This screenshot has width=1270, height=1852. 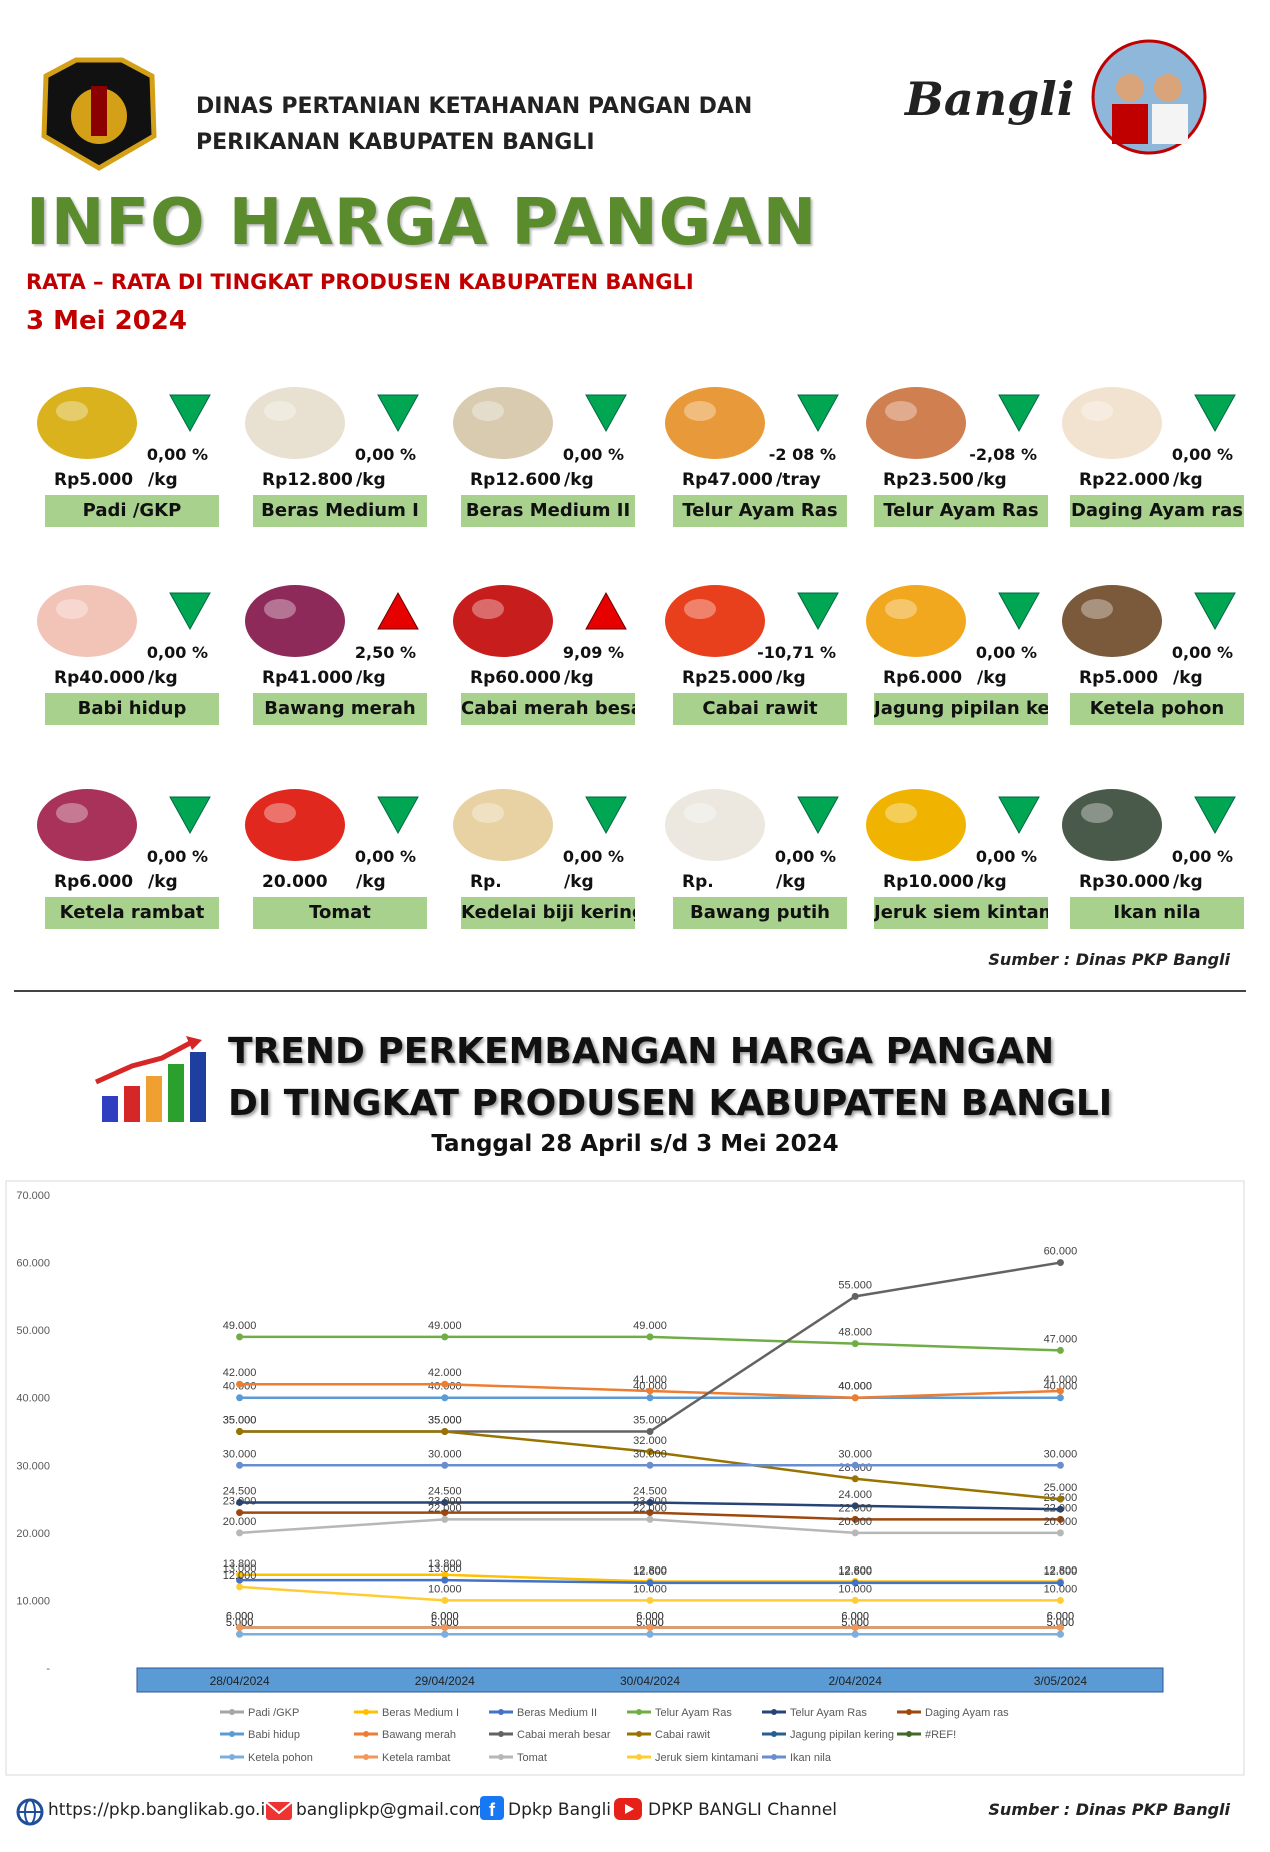 I want to click on product-name: Jeruk siem kintamani, so click(x=961, y=913).